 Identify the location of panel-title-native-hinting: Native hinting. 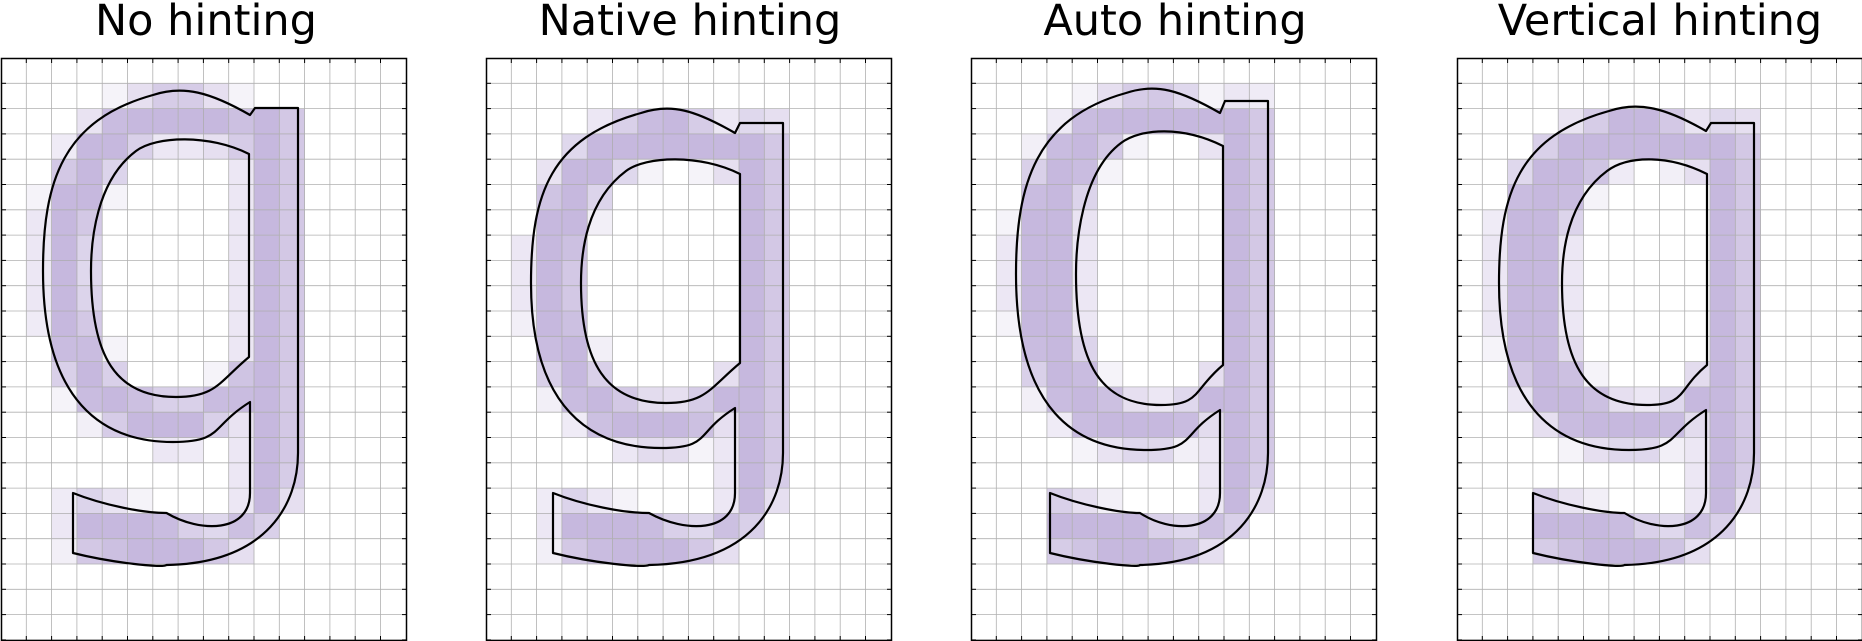
(690, 23).